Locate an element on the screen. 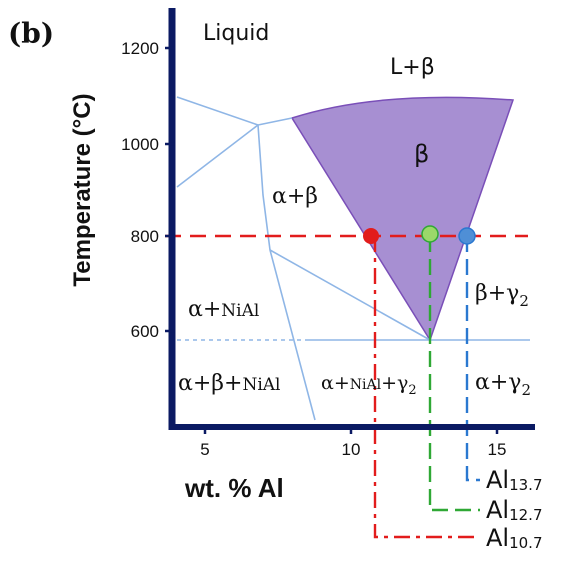 The image size is (565, 561). alloy-guides is located at coordinates (426, 387).